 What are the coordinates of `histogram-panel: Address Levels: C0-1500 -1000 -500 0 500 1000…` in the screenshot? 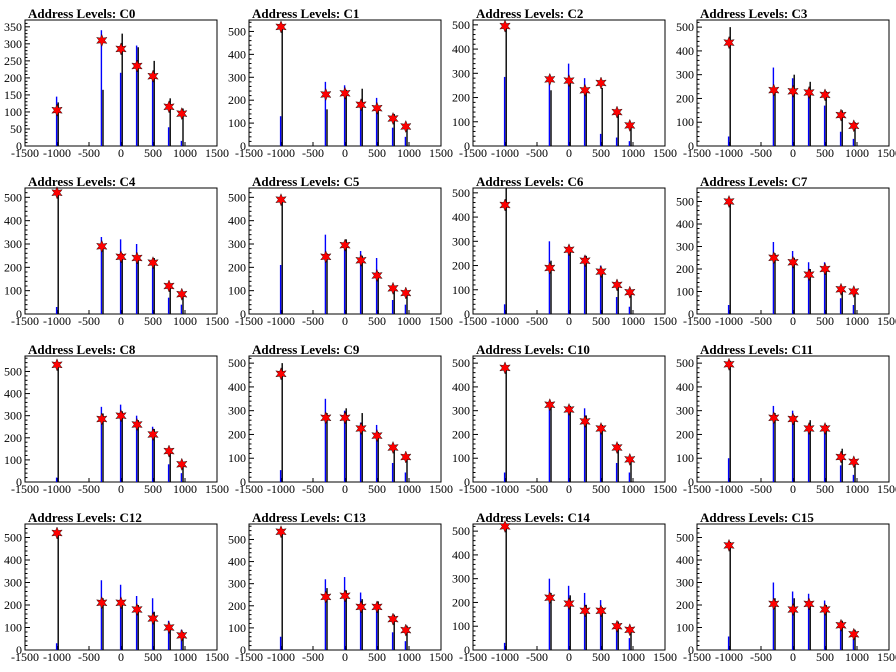 It's located at (116, 83).